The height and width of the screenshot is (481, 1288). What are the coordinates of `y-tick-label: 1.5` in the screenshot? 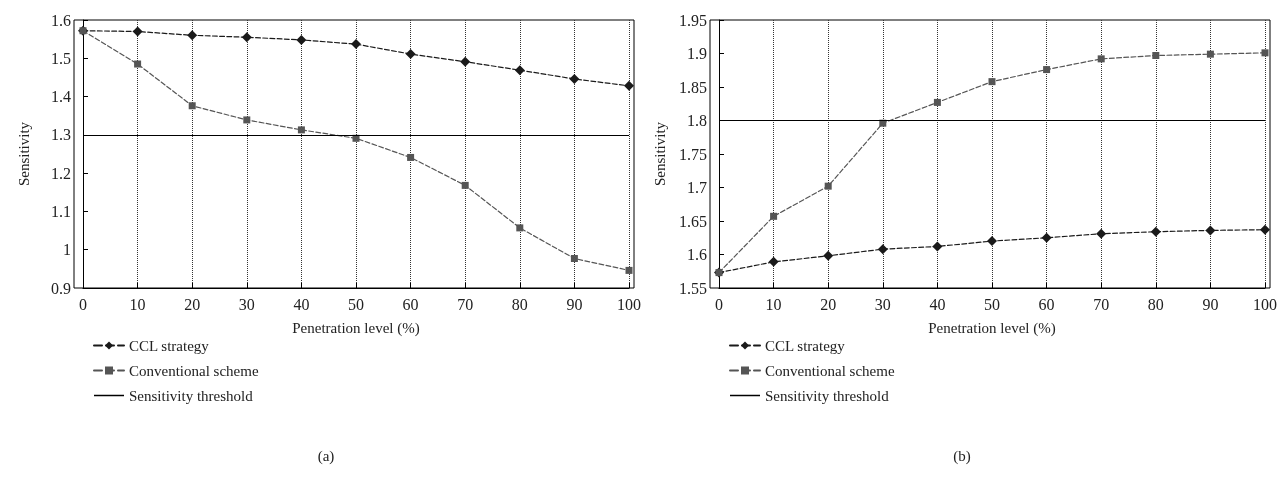 It's located at (61, 58).